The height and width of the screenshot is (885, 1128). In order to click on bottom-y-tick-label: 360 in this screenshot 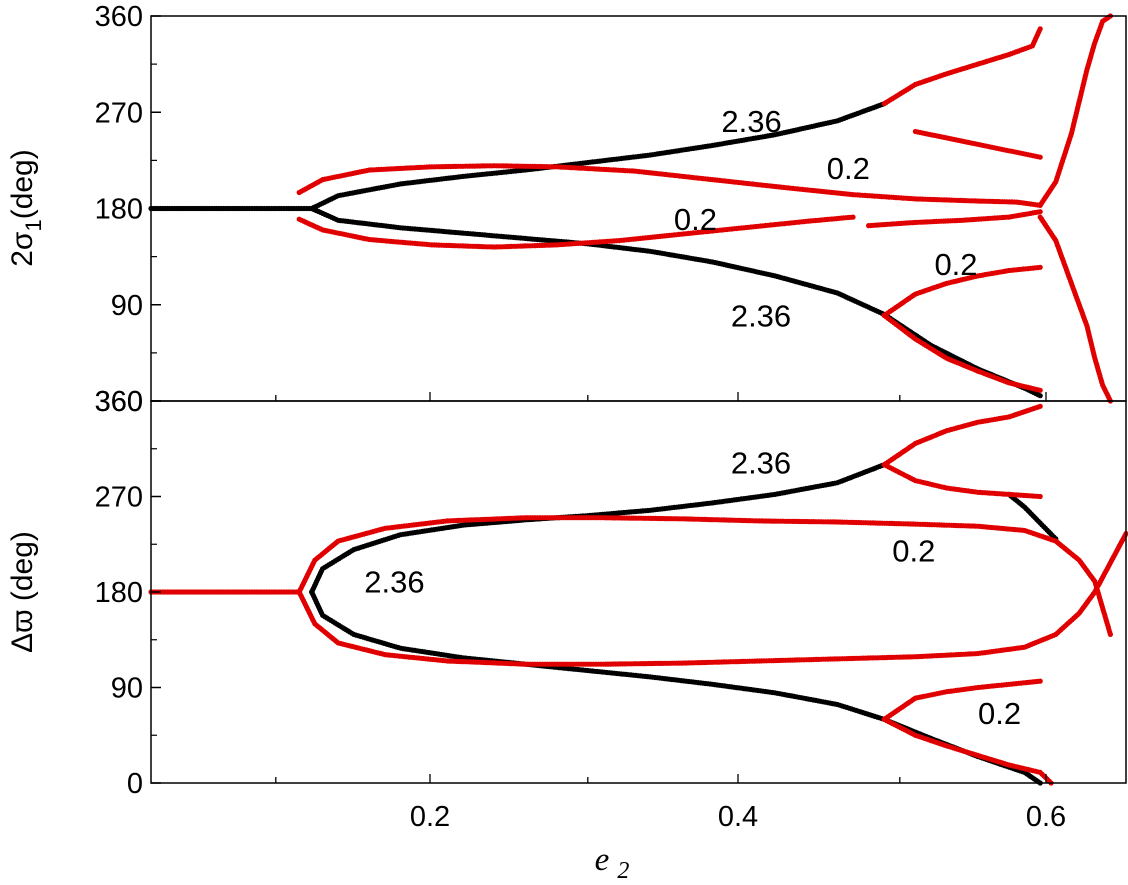, I will do `click(119, 402)`.